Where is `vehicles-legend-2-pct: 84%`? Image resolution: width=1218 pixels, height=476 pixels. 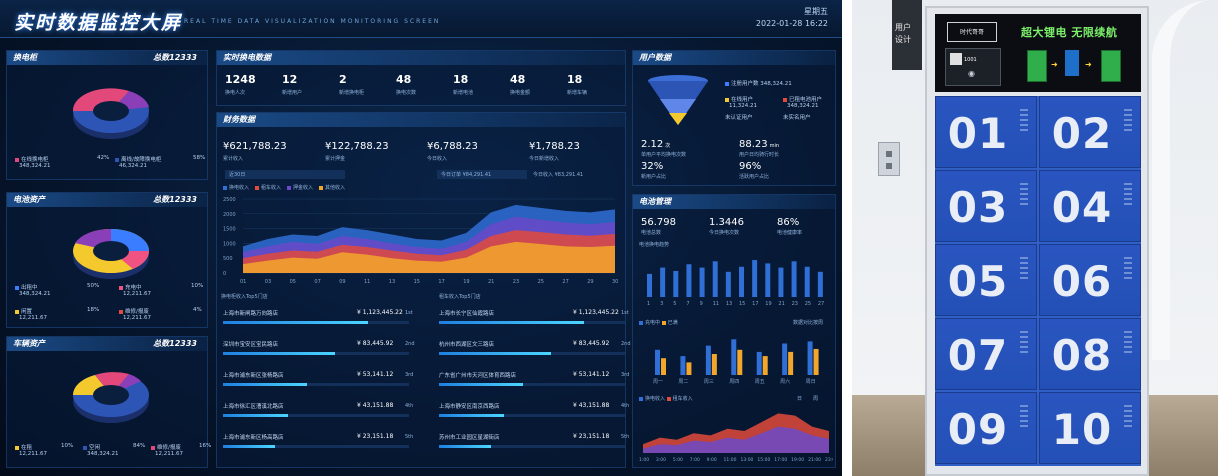 vehicles-legend-2-pct: 84% is located at coordinates (139, 446).